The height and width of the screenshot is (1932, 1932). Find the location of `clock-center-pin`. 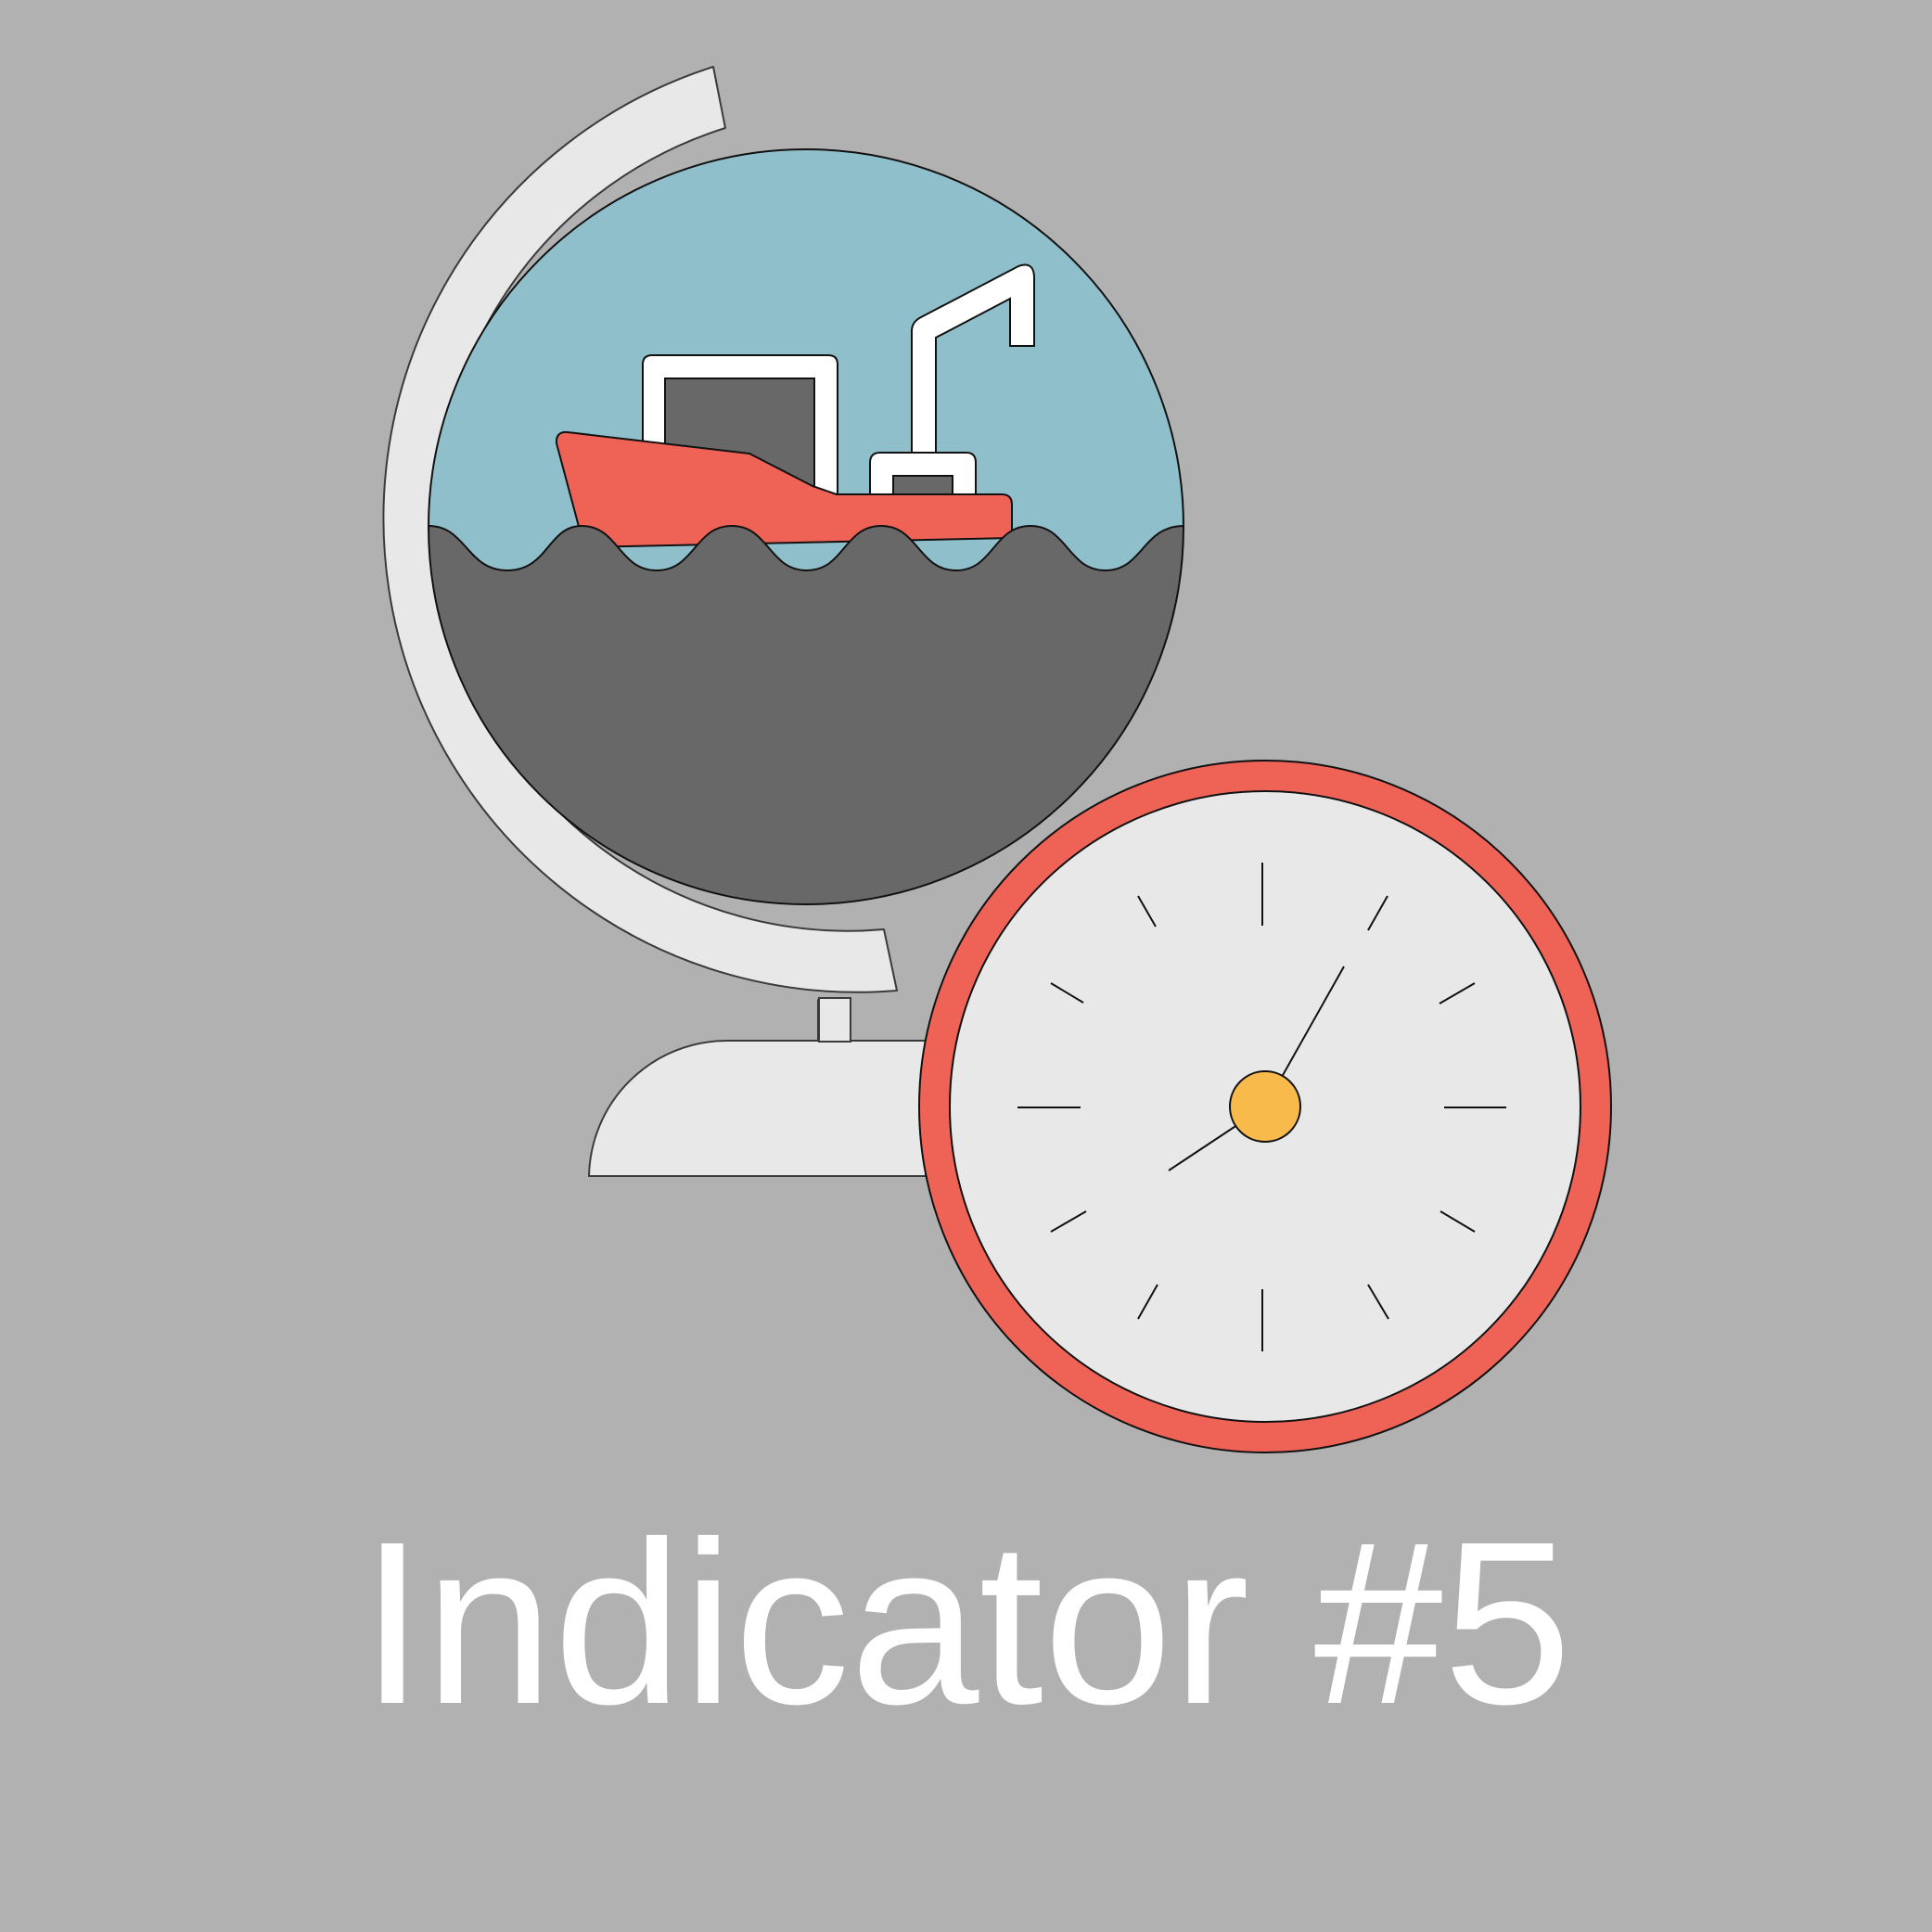

clock-center-pin is located at coordinates (1265, 1106).